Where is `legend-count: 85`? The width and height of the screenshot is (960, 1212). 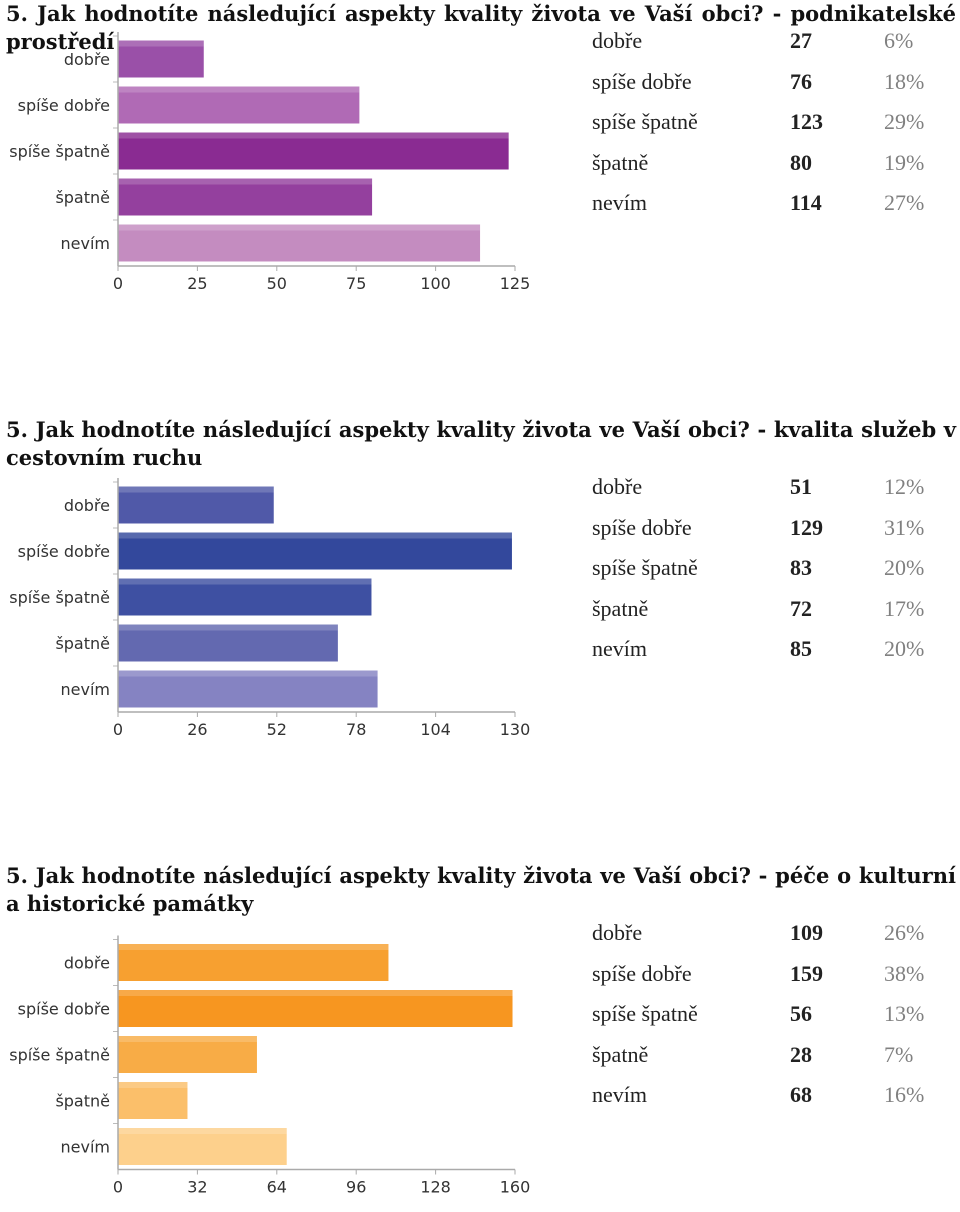
legend-count: 85 is located at coordinates (801, 649).